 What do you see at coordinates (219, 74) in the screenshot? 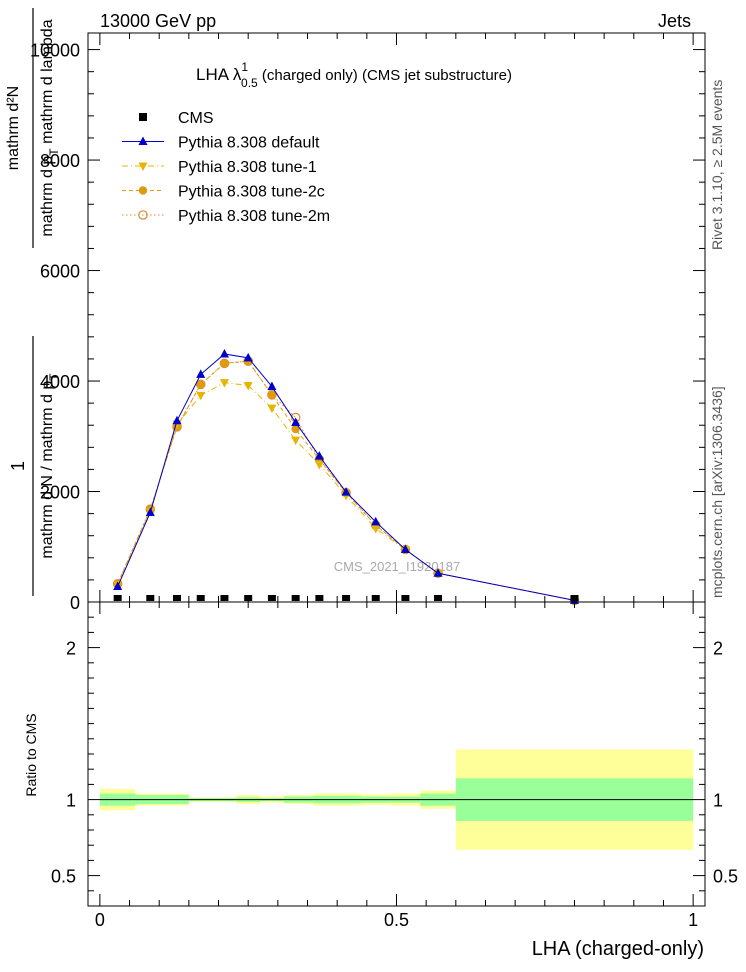
I see `title-lead: LHA λ` at bounding box center [219, 74].